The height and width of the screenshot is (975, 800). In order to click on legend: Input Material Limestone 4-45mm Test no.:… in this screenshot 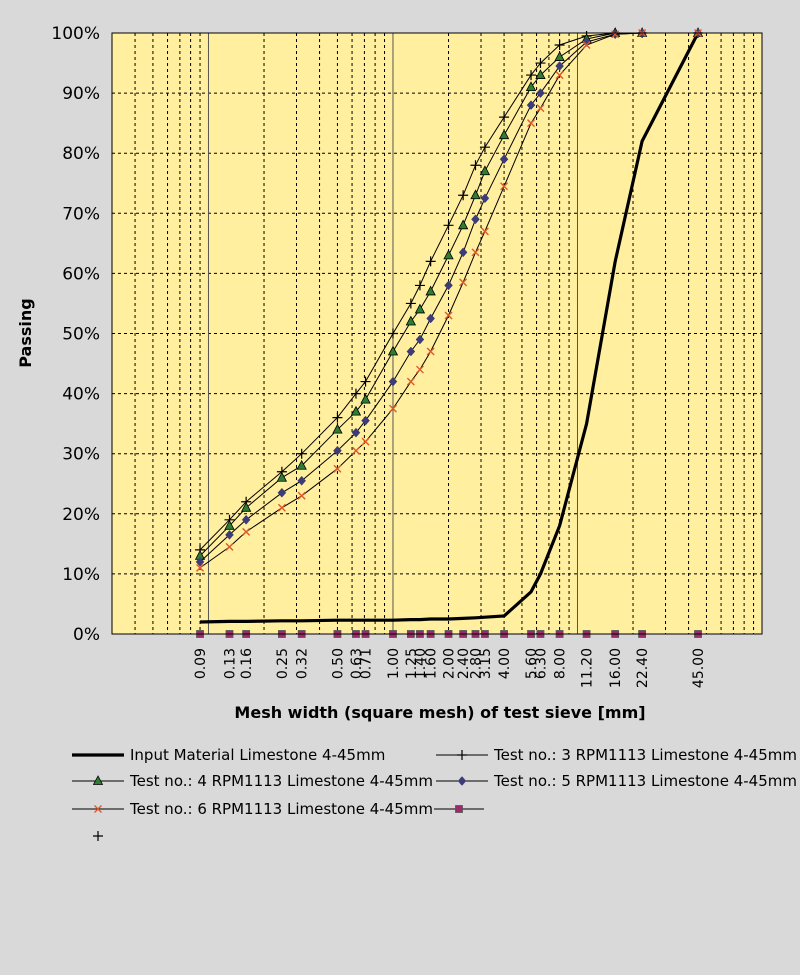, I will do `click(434, 793)`.